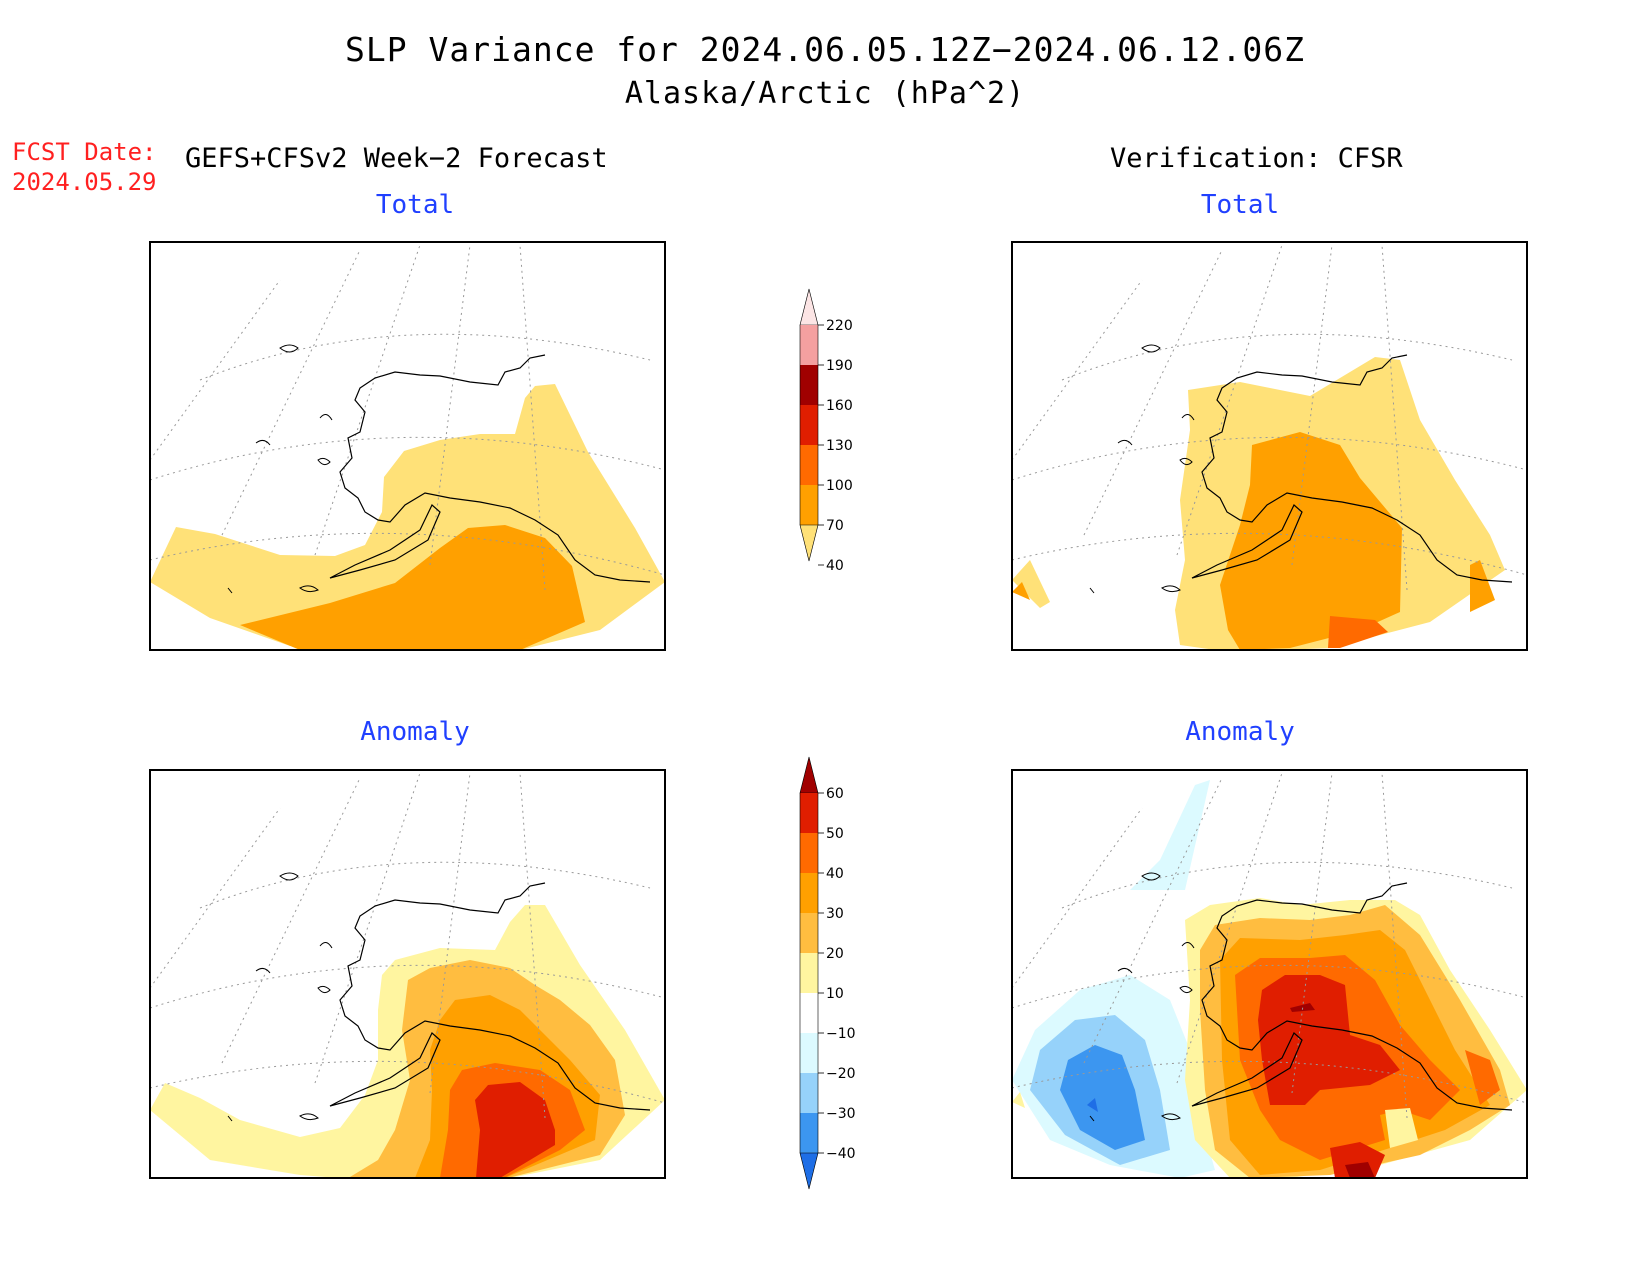 The height and width of the screenshot is (1275, 1650). Describe the element at coordinates (415, 732) in the screenshot. I see `panel-title-forecast-anomaly: Anomaly` at that location.